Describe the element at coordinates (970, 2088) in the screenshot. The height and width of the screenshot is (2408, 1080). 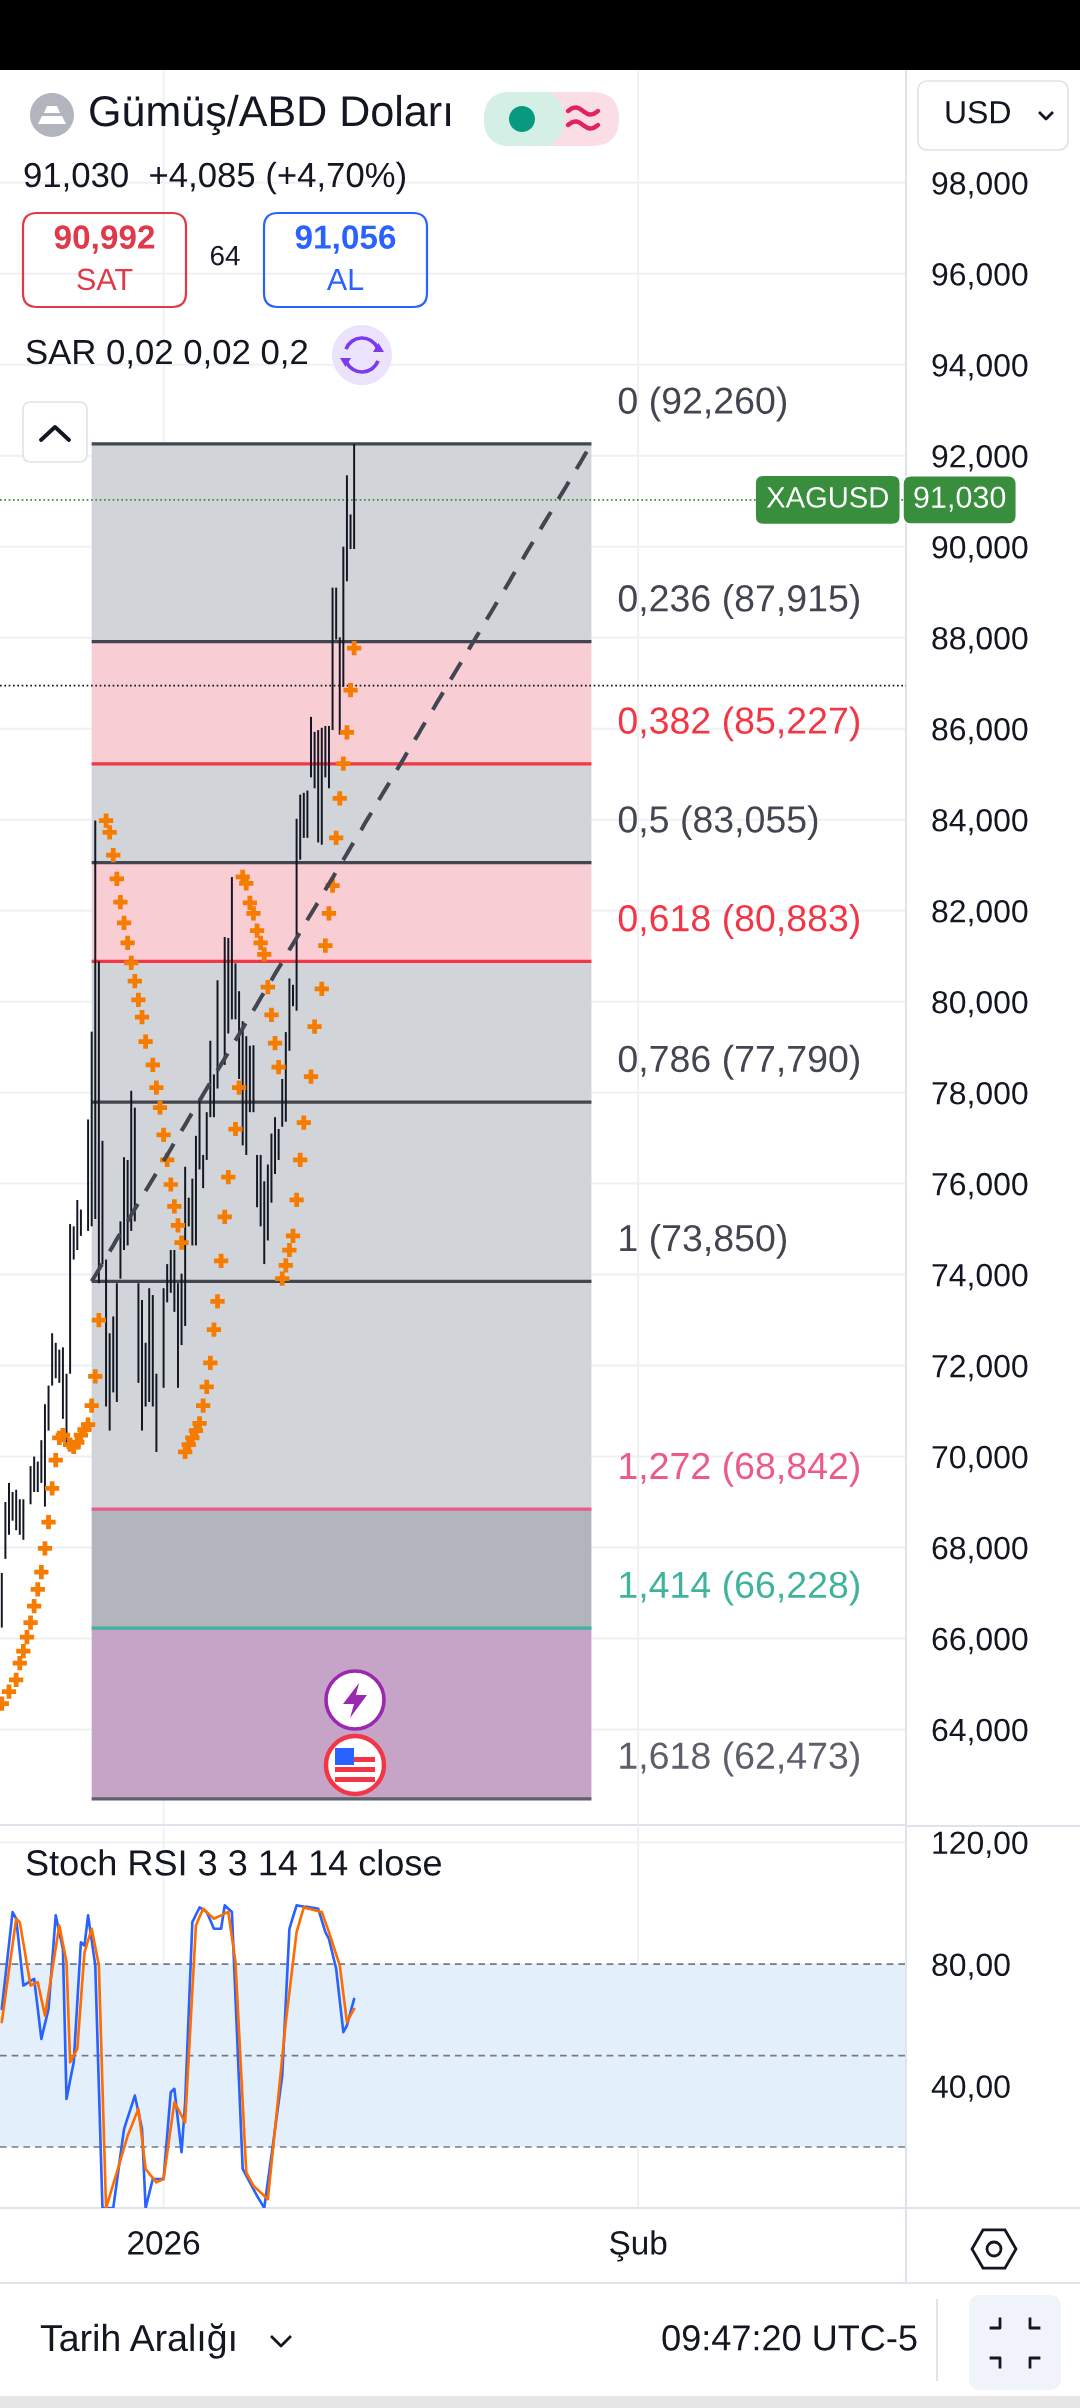
I see `y-tick-label: 40,00` at that location.